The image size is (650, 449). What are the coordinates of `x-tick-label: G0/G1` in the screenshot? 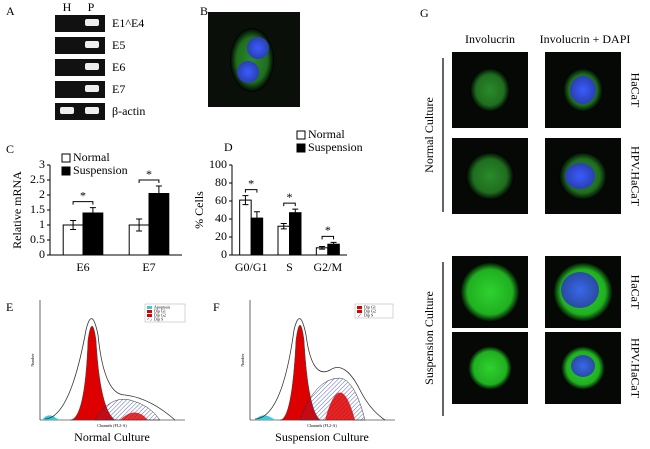 It's located at (251, 267).